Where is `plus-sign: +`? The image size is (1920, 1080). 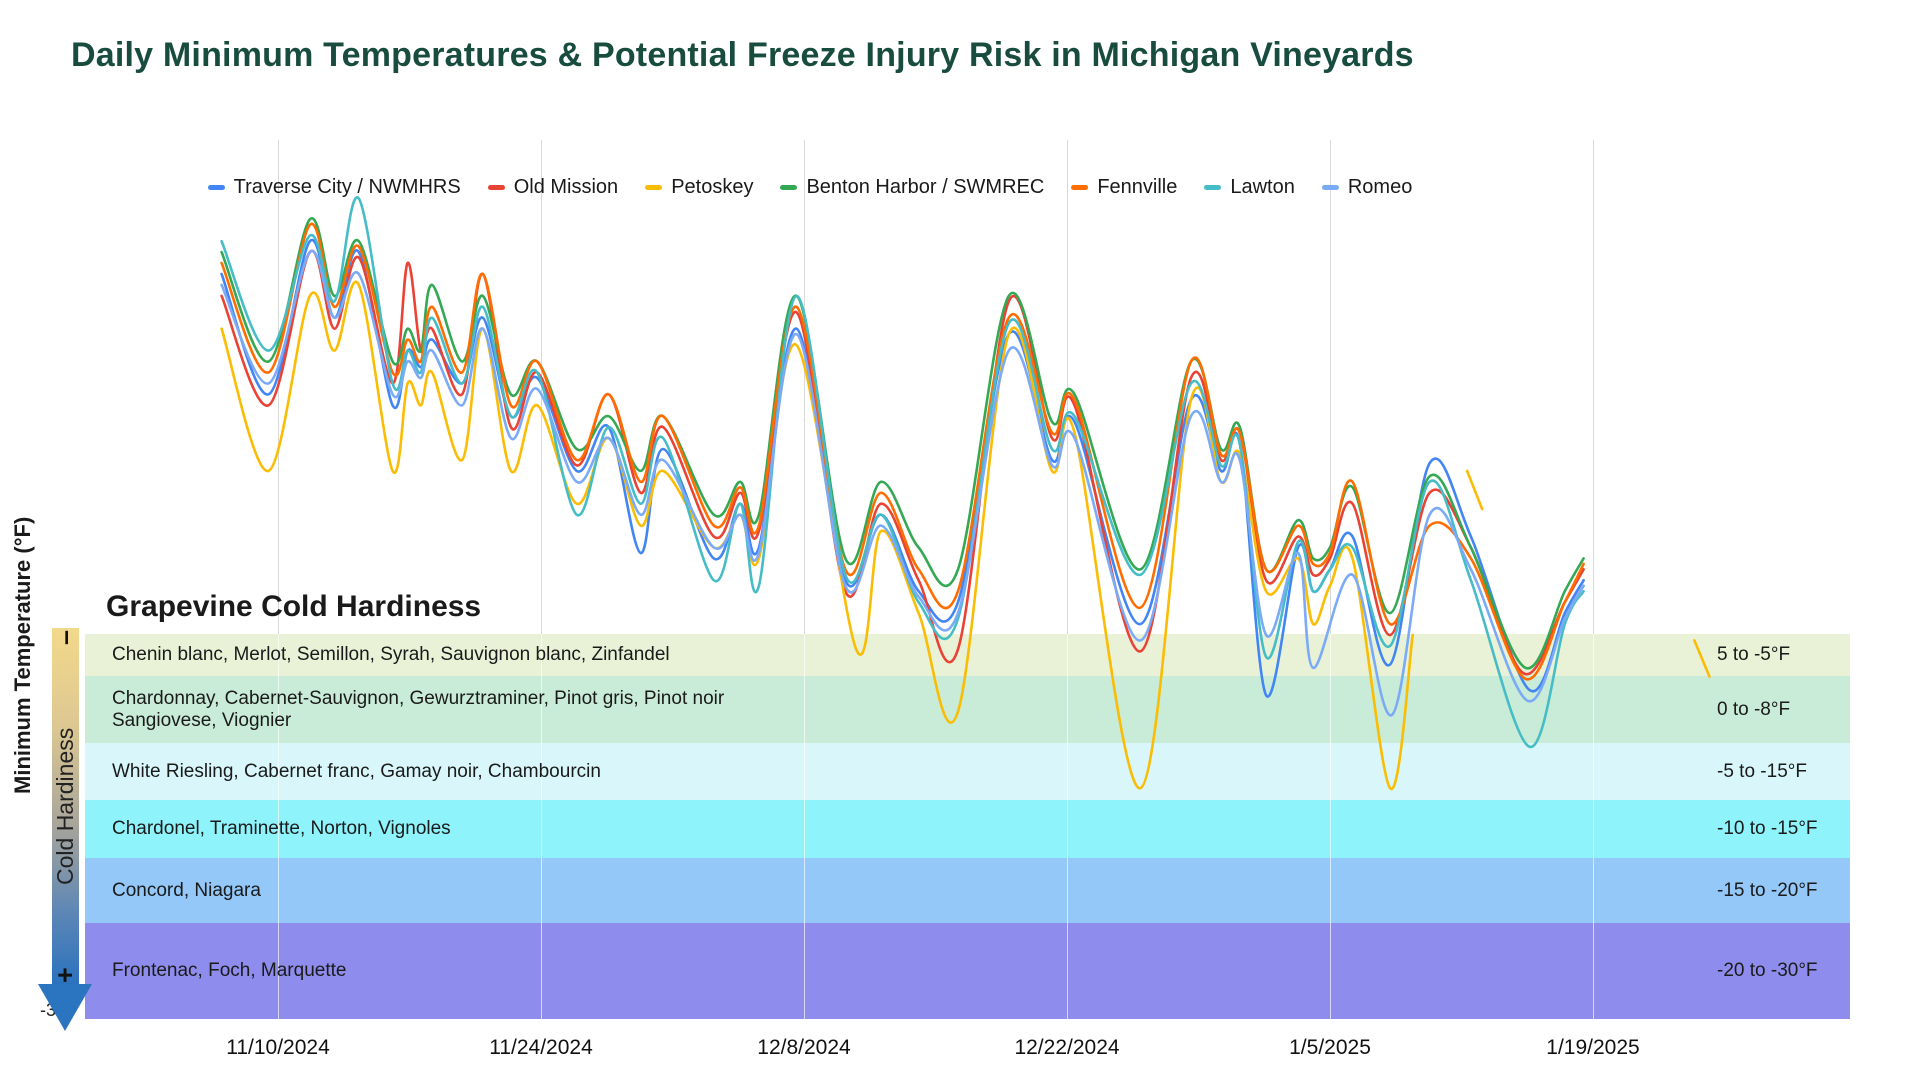 plus-sign: + is located at coordinates (65, 975).